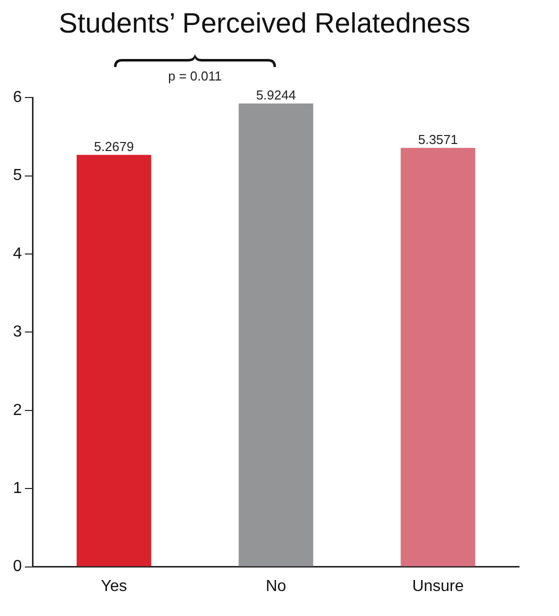  I want to click on y-tick-label: 2, so click(17, 410).